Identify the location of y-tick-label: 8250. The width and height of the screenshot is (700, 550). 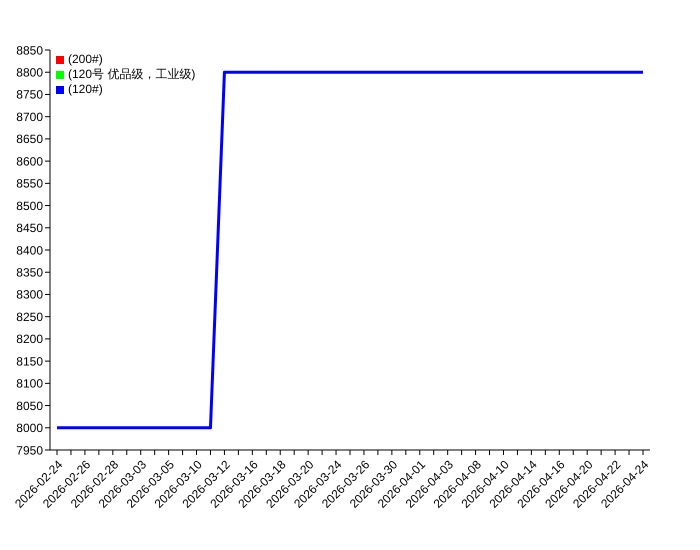
(30, 317).